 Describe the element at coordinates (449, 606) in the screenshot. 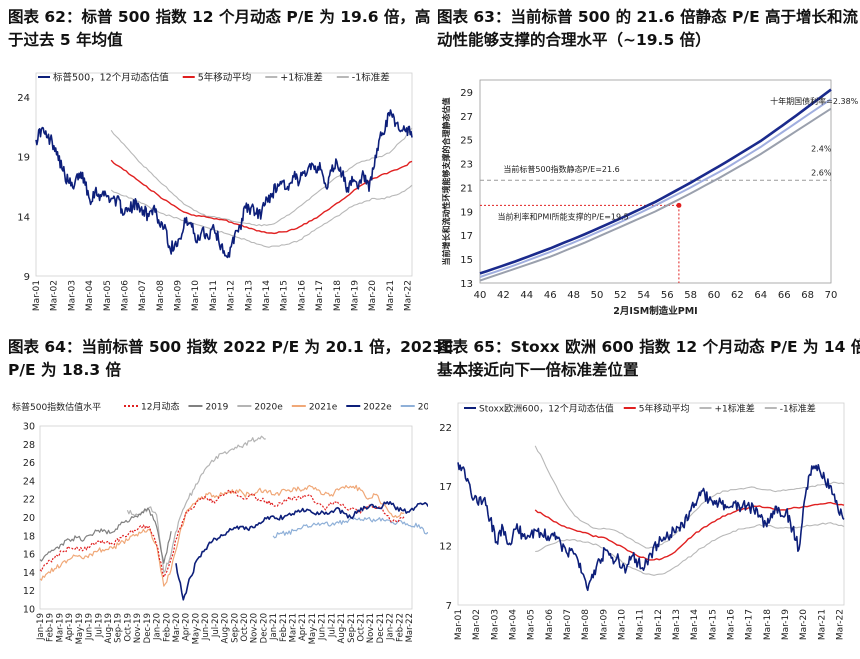

I see `y-tick-label: 7` at that location.